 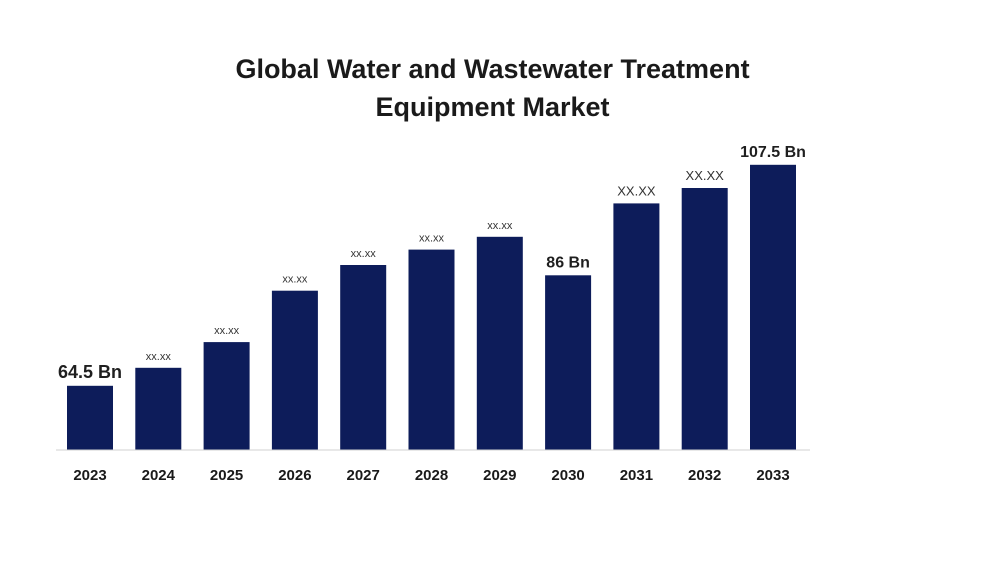 What do you see at coordinates (704, 319) in the screenshot?
I see `bar-2032` at bounding box center [704, 319].